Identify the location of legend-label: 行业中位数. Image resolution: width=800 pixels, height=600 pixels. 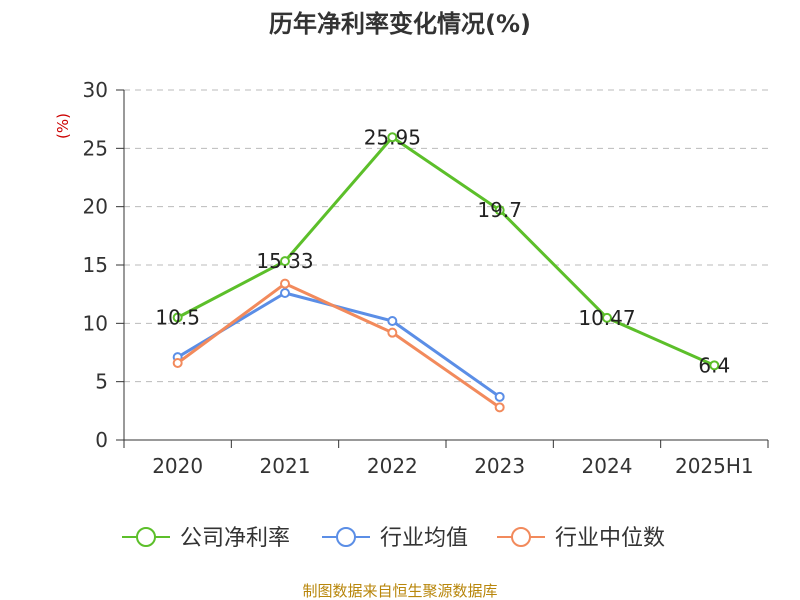
(610, 538).